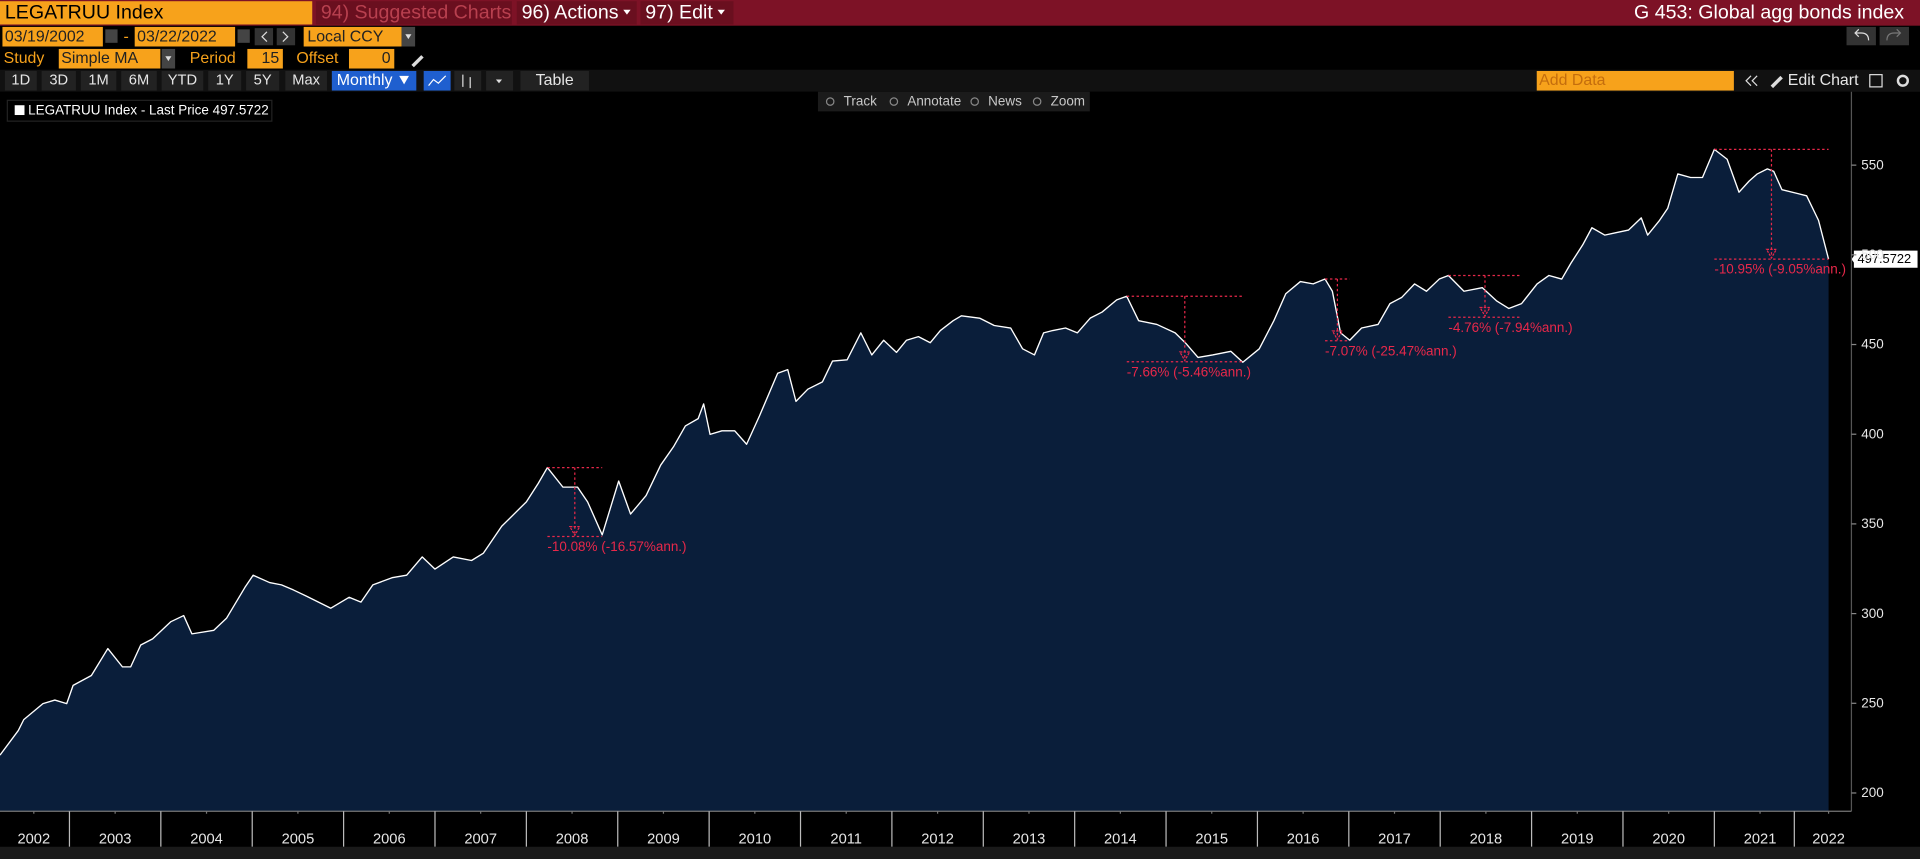 The width and height of the screenshot is (1920, 859). I want to click on range-buttons: 1D 3D 1M 6M YTD 1Y 5Y Max, so click(165, 80).